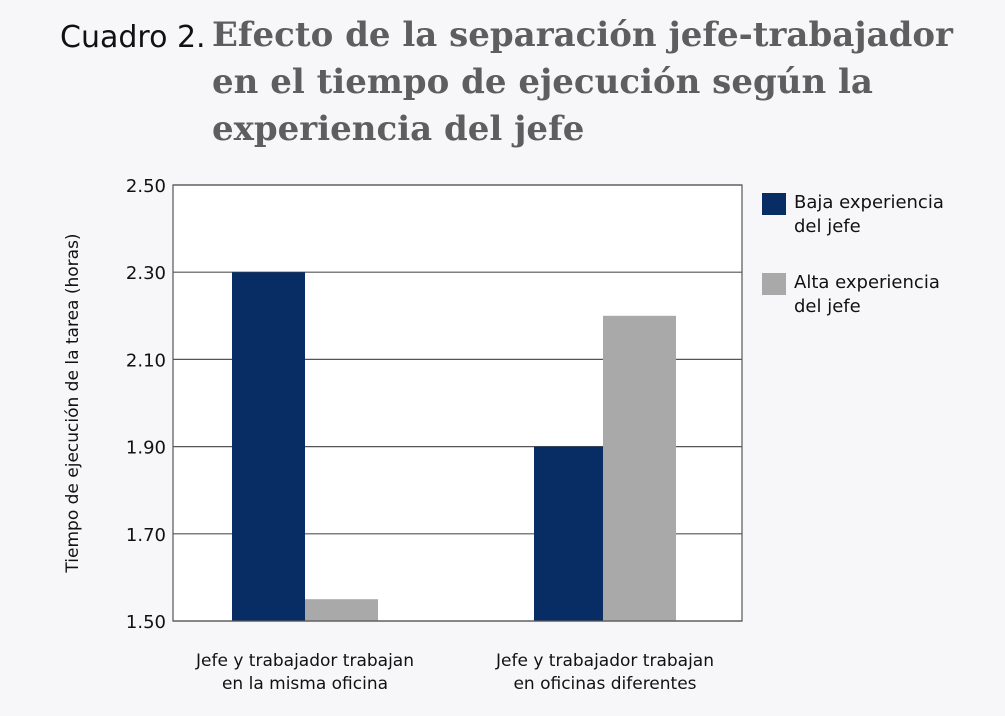 The height and width of the screenshot is (716, 1005). Describe the element at coordinates (605, 684) in the screenshot. I see `cat-line: en oficinas diferentes` at that location.